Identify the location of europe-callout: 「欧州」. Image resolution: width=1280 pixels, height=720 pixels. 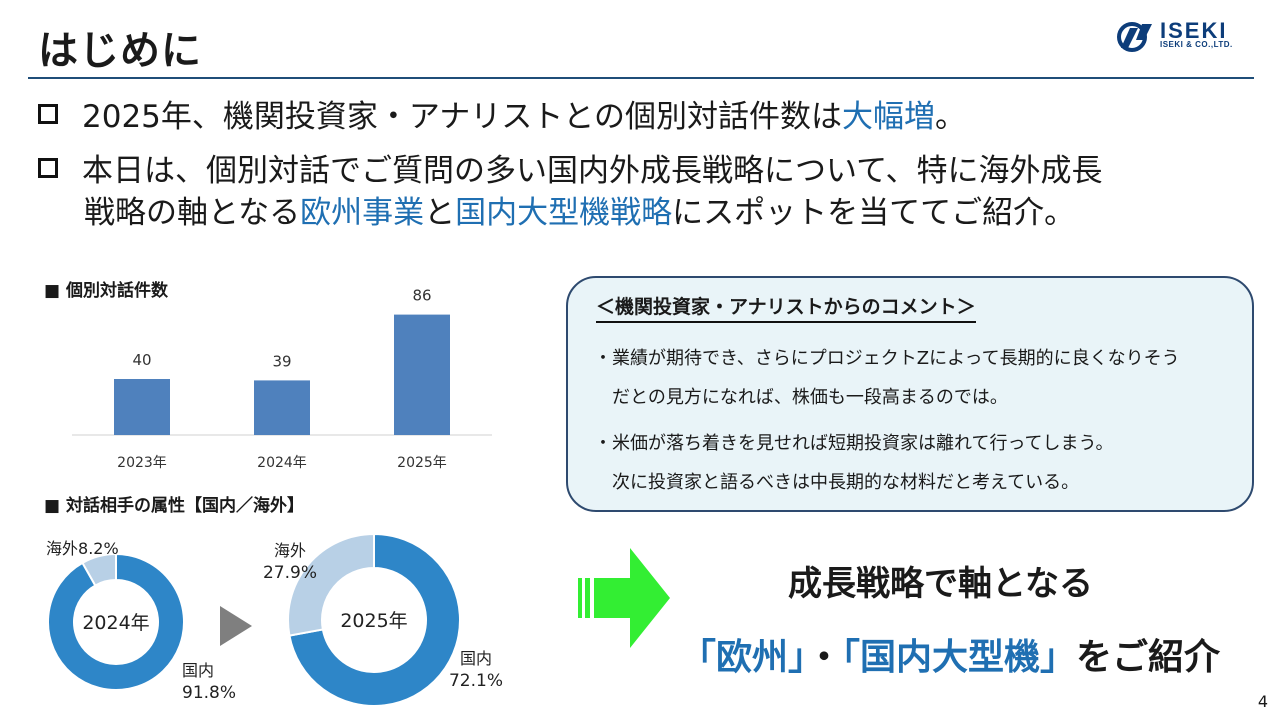
(743, 657).